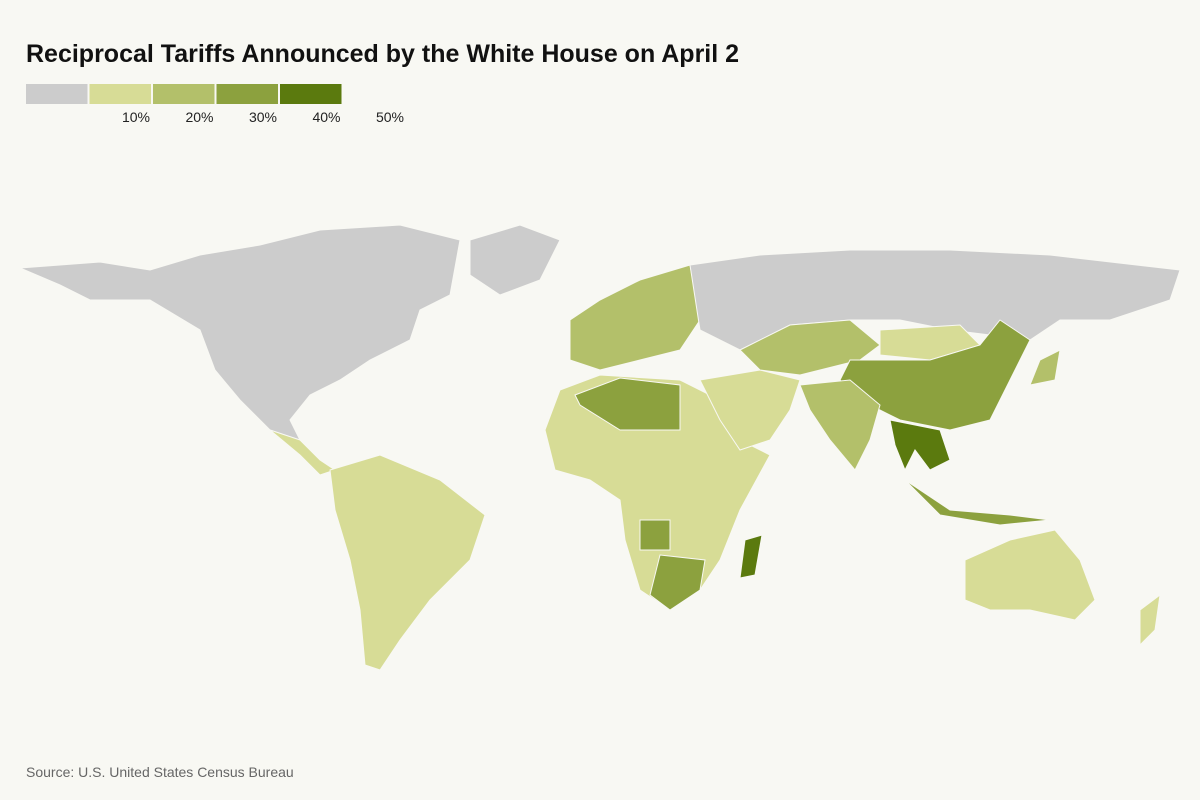 This screenshot has width=1200, height=800. What do you see at coordinates (751, 556) in the screenshot?
I see `madagascar` at bounding box center [751, 556].